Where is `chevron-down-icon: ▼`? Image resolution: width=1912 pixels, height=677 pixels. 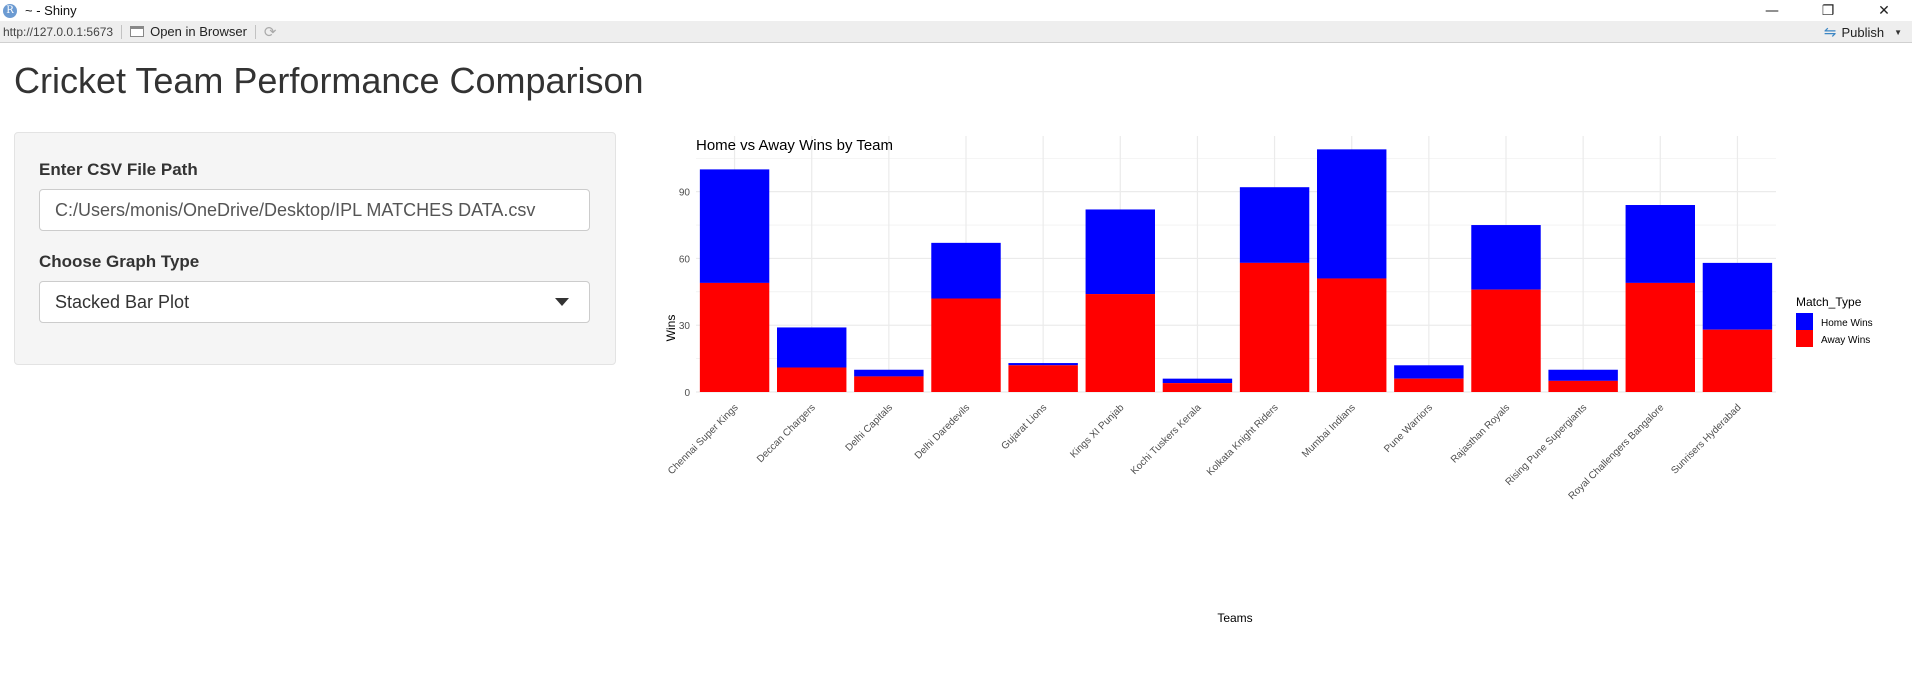 chevron-down-icon: ▼ is located at coordinates (1898, 32).